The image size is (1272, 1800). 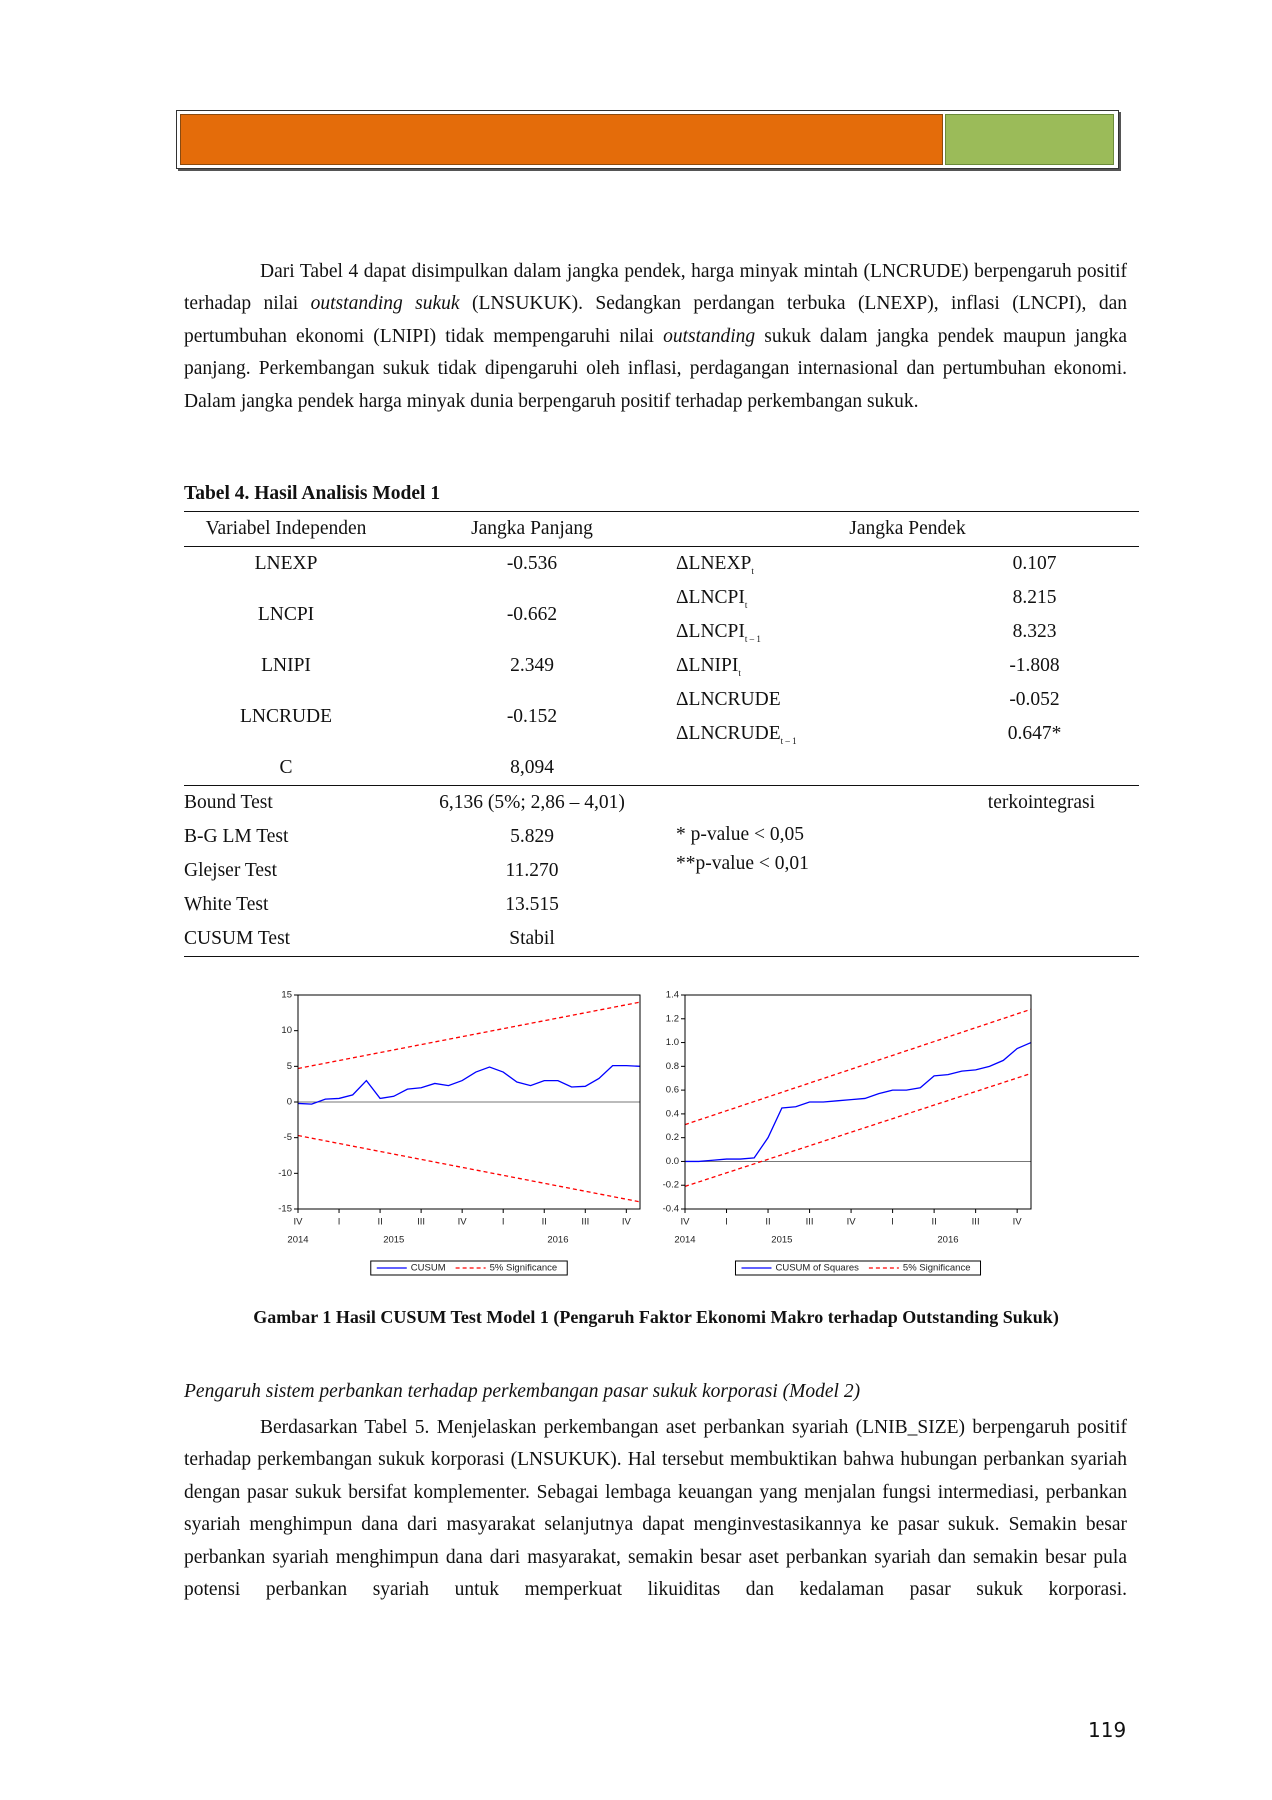 I want to click on header-bar-orange, so click(x=561, y=139).